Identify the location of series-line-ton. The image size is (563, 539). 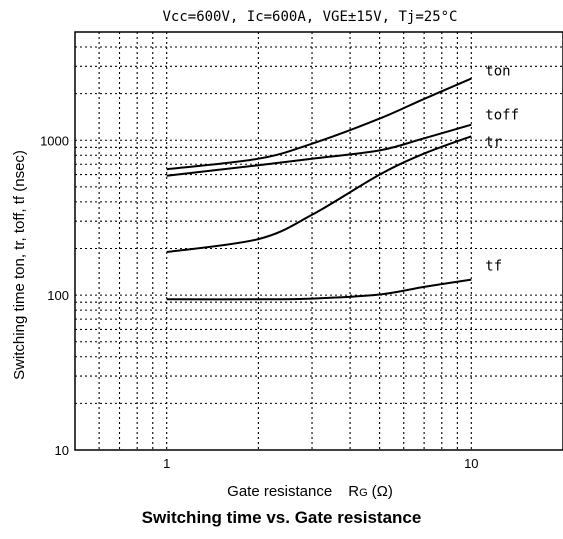
(319, 124).